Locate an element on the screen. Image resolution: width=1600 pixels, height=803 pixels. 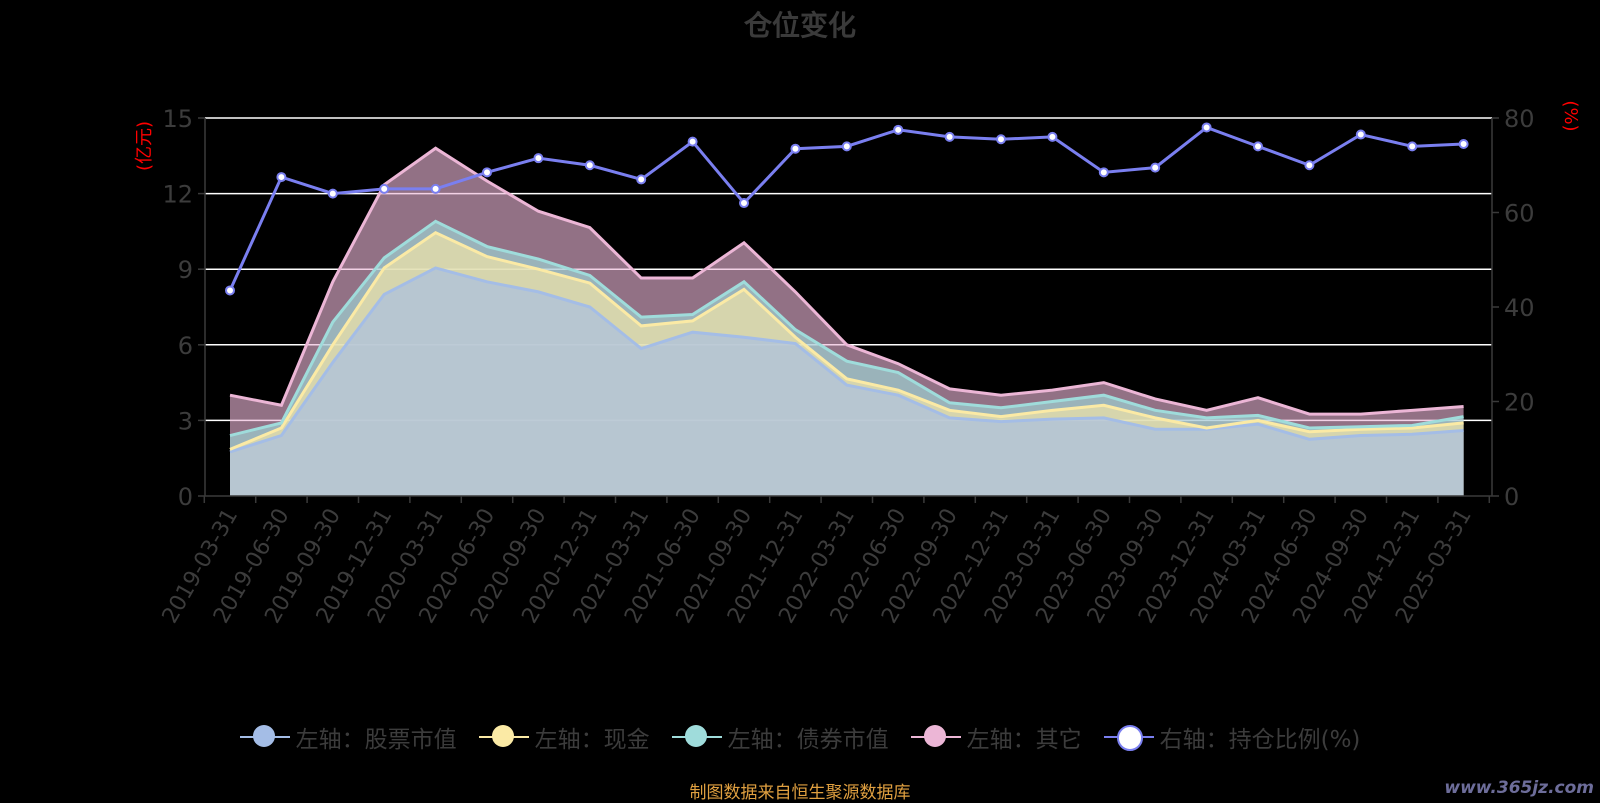
legend-item: 左轴：股票市值 is located at coordinates (348, 737).